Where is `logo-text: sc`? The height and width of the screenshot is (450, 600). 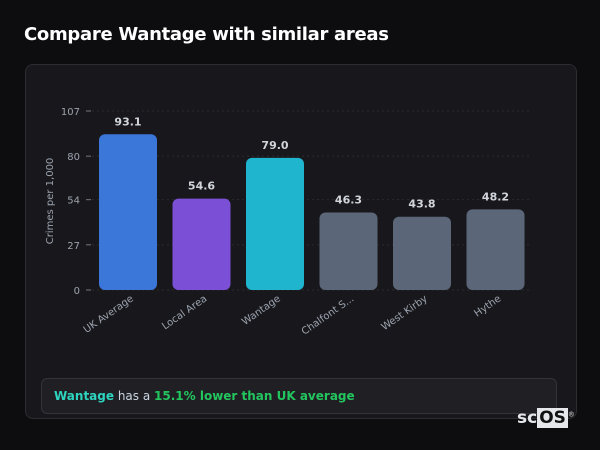
logo-text: sc is located at coordinates (527, 418).